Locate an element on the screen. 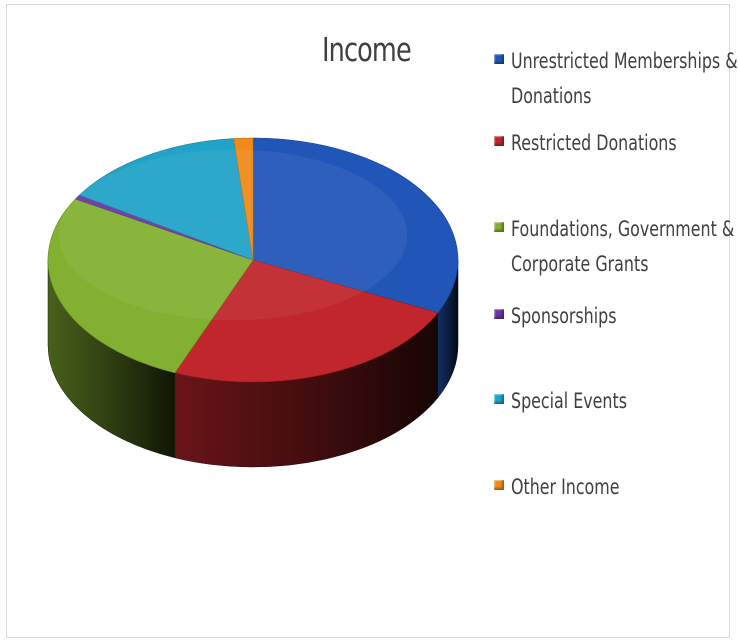  legend-item: Restricted Donations is located at coordinates (616, 143).